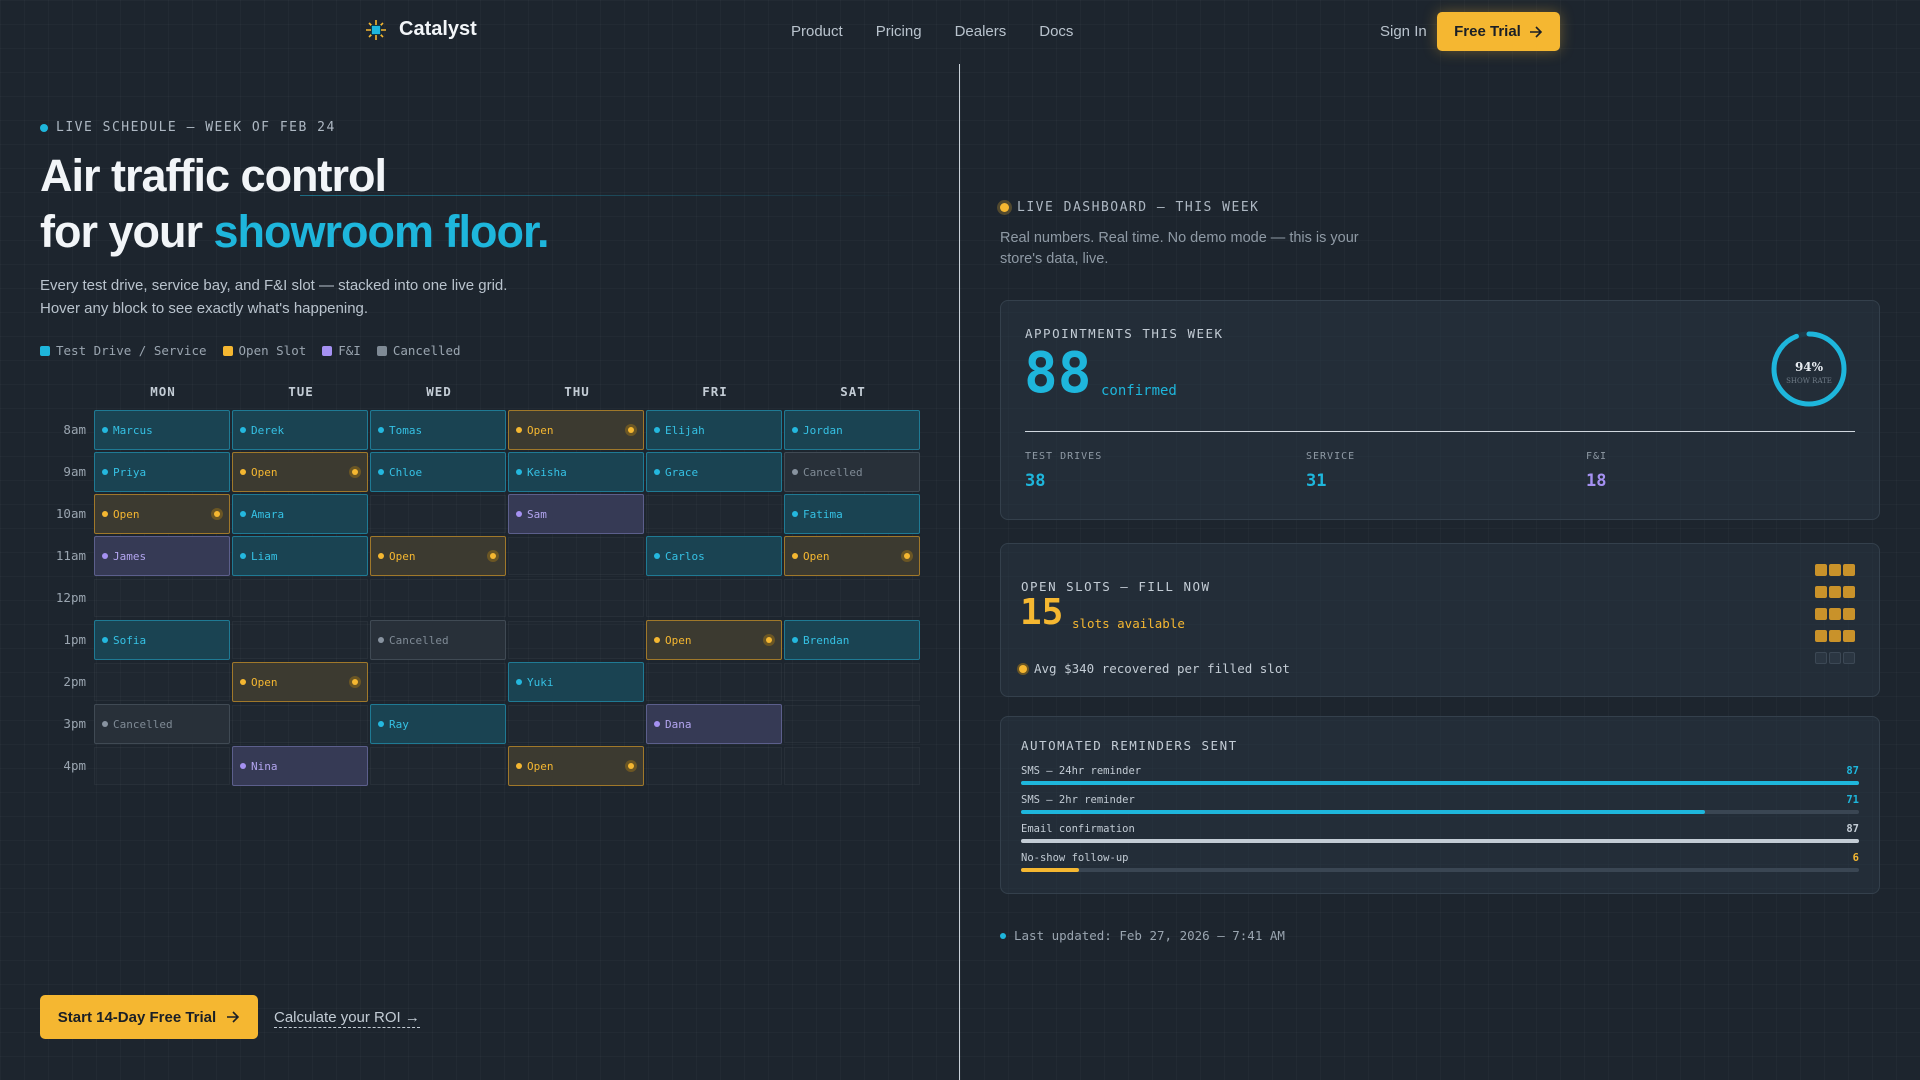  What do you see at coordinates (162, 472) in the screenshot?
I see `appointment-block: Priya` at bounding box center [162, 472].